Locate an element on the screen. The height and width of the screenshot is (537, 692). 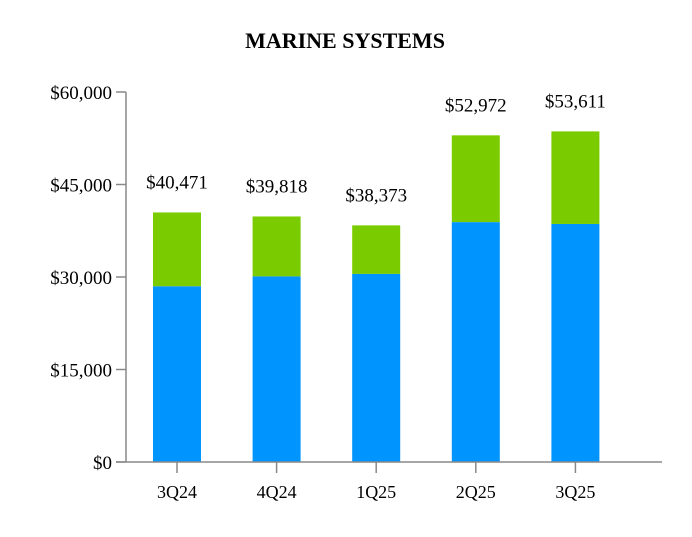
total-label-4Q24: $39,818 is located at coordinates (277, 186).